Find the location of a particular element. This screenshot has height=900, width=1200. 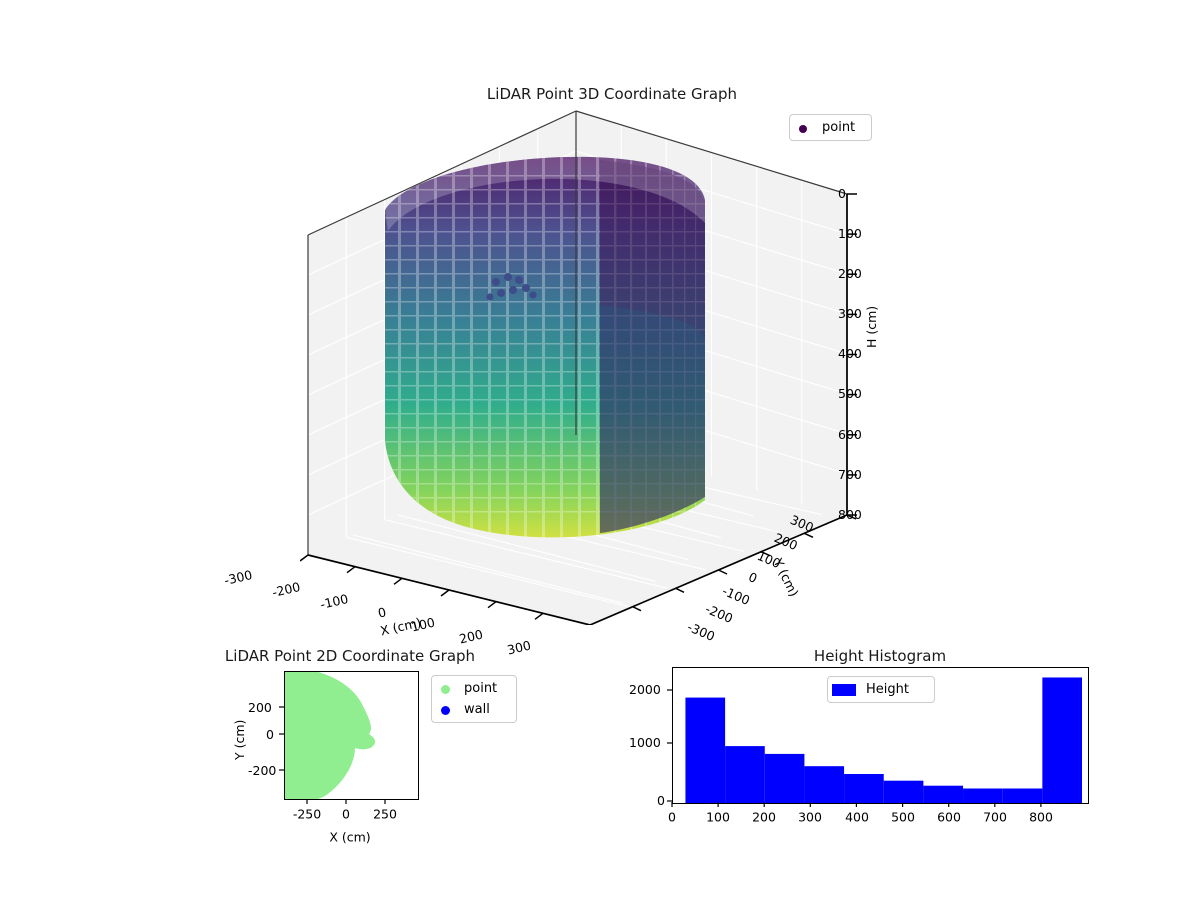

plot2d-ylabel: Y (cm) is located at coordinates (239, 739).